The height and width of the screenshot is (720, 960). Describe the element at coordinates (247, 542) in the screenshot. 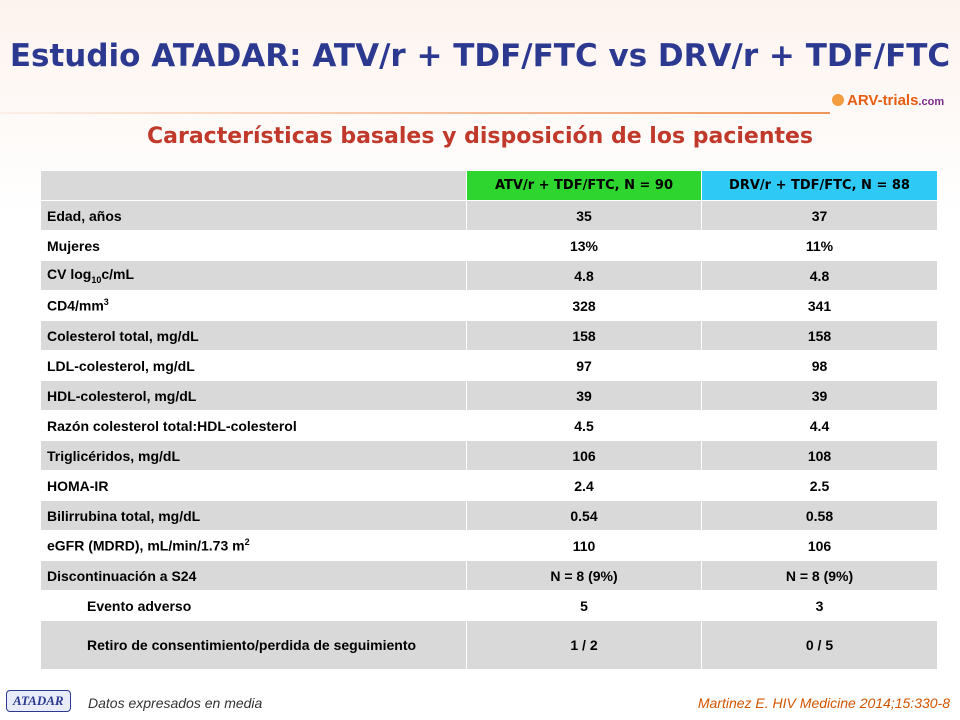

I see `label-part: 2` at that location.